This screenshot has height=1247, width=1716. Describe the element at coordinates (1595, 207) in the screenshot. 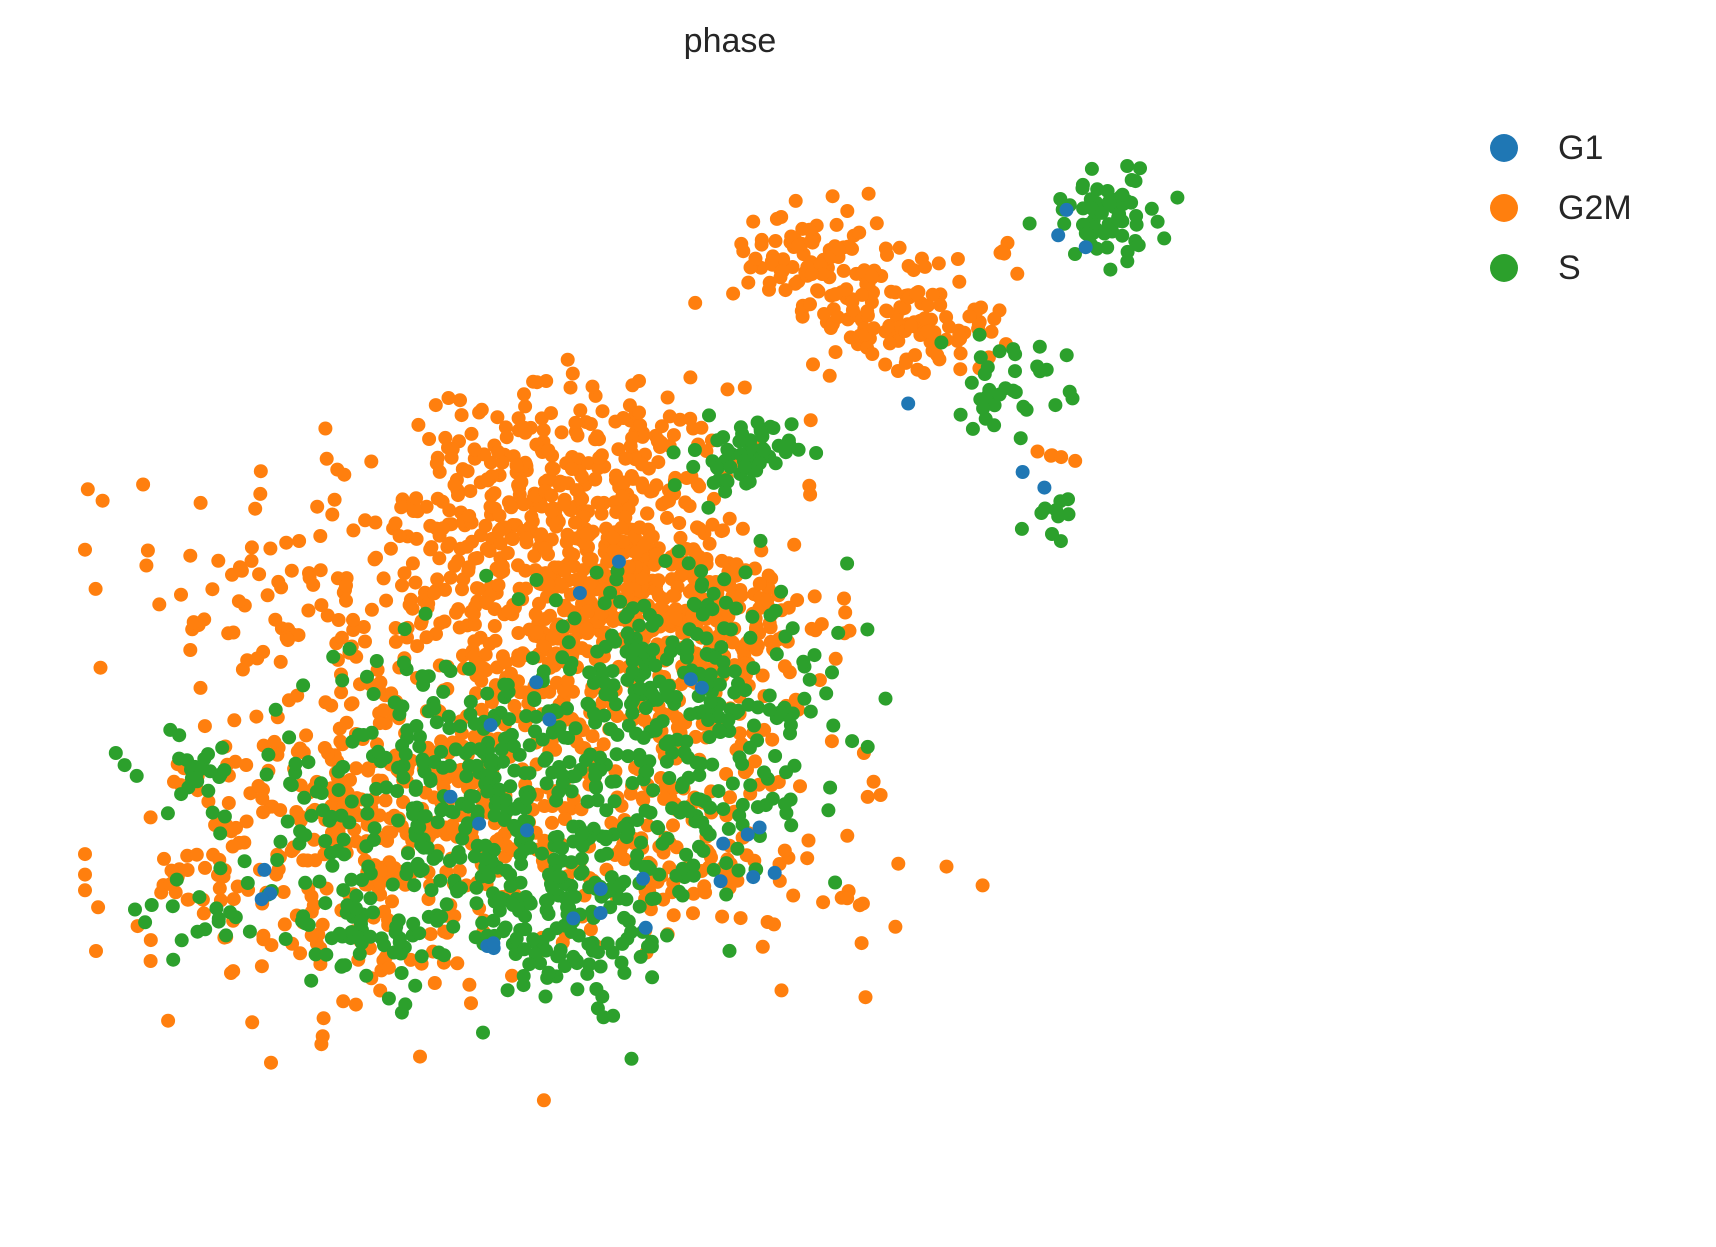

I see `legend-label-g2m: G2M` at that location.